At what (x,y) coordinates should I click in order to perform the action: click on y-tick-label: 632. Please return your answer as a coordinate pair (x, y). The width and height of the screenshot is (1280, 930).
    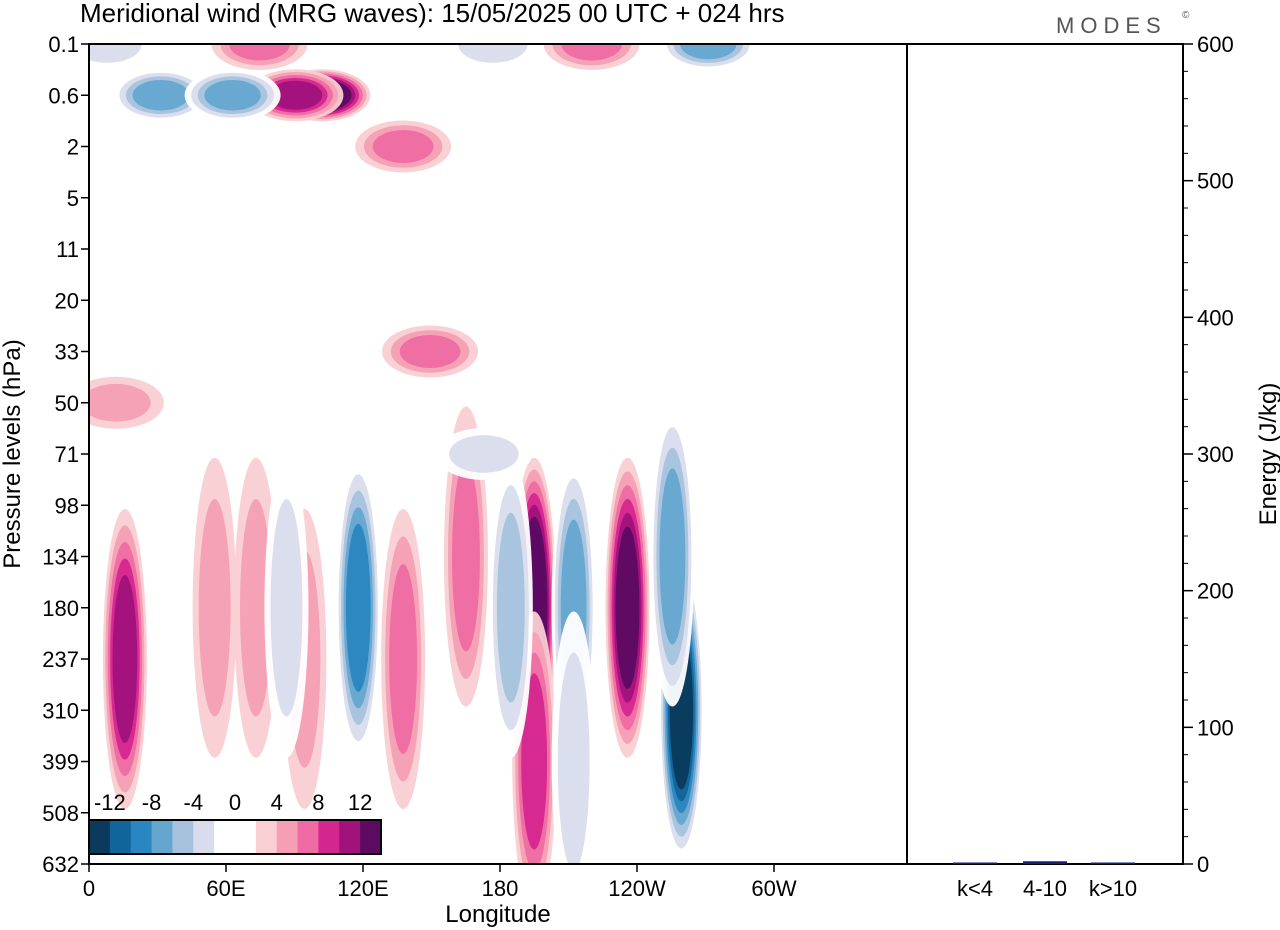
    Looking at the image, I should click on (60, 864).